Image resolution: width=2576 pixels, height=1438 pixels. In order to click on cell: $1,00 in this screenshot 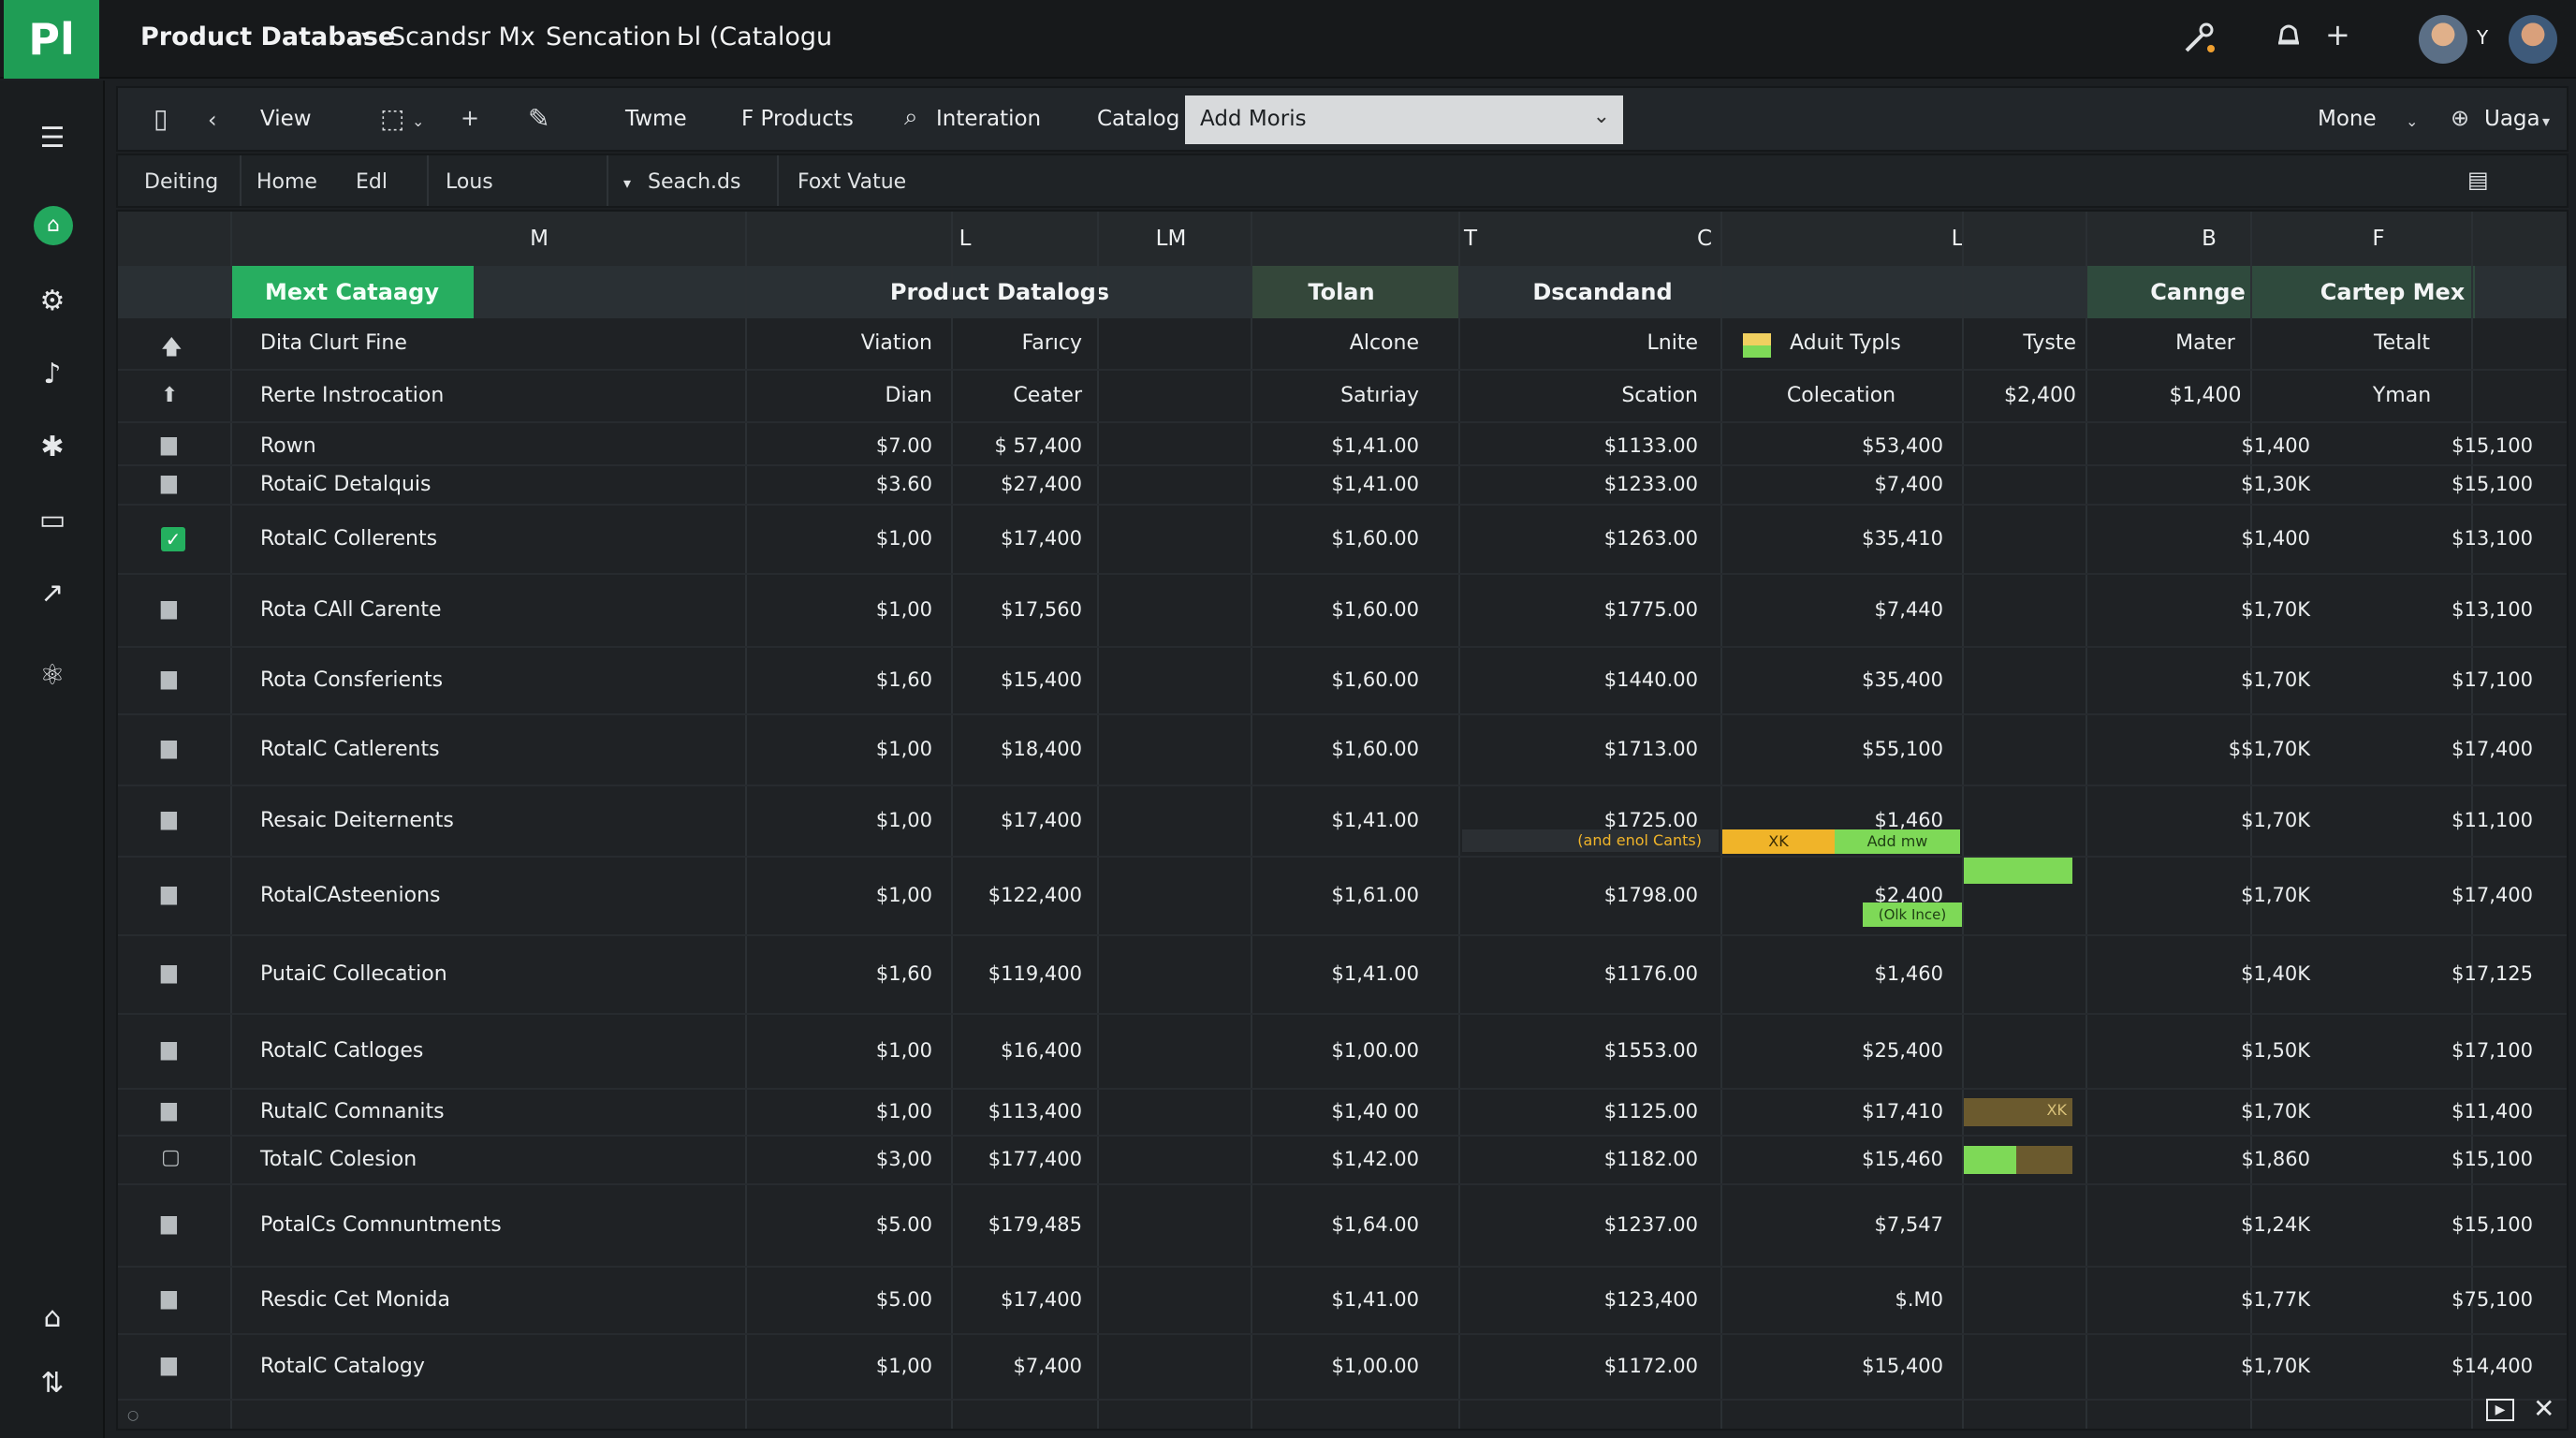, I will do `click(903, 1050)`.